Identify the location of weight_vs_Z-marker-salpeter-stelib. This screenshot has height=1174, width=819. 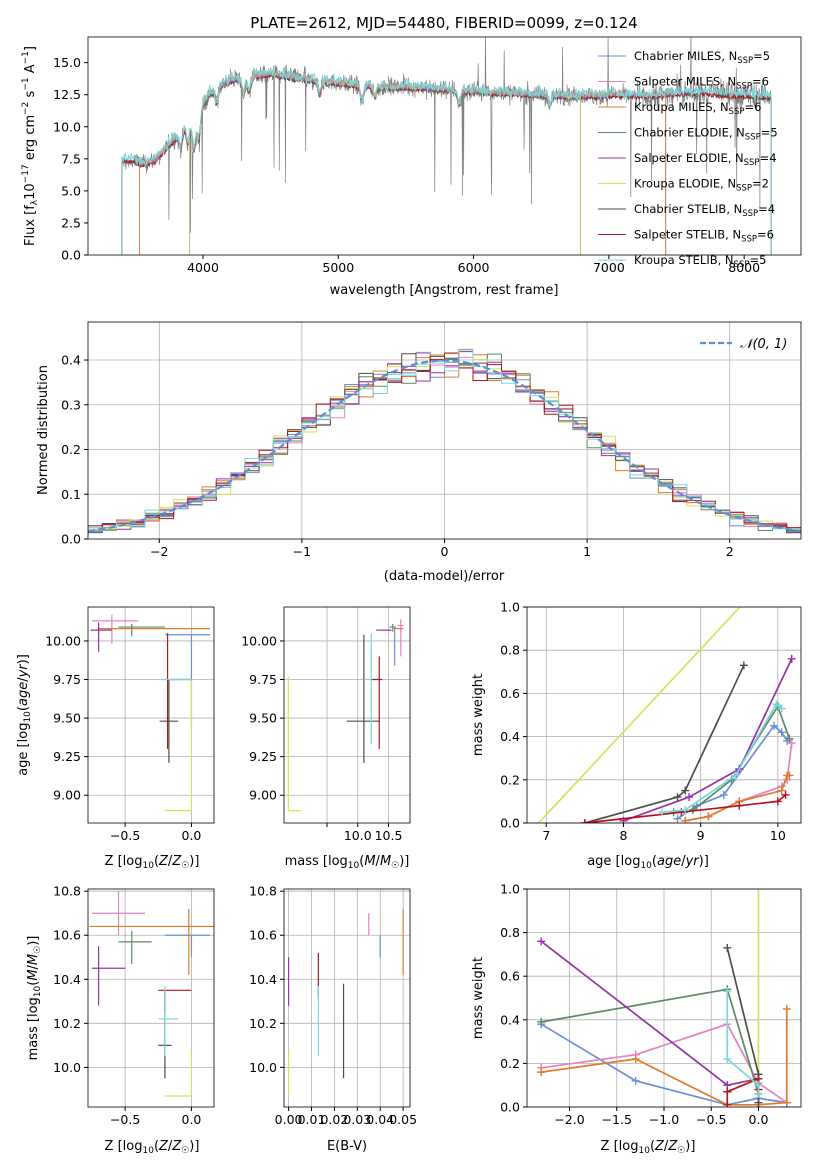
(727, 1091).